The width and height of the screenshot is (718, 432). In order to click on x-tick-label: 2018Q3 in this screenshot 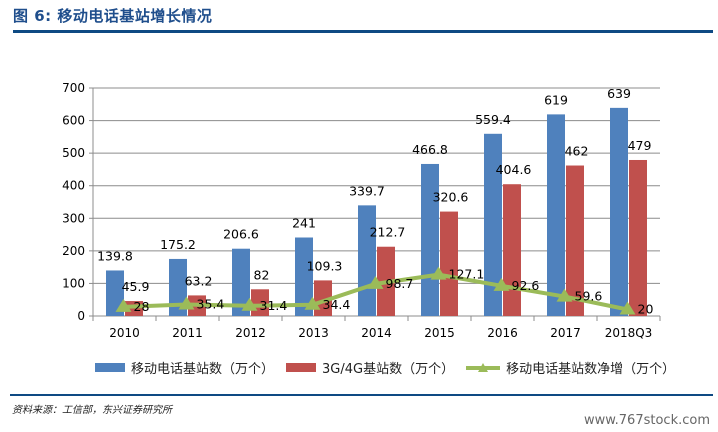, I will do `click(629, 333)`.